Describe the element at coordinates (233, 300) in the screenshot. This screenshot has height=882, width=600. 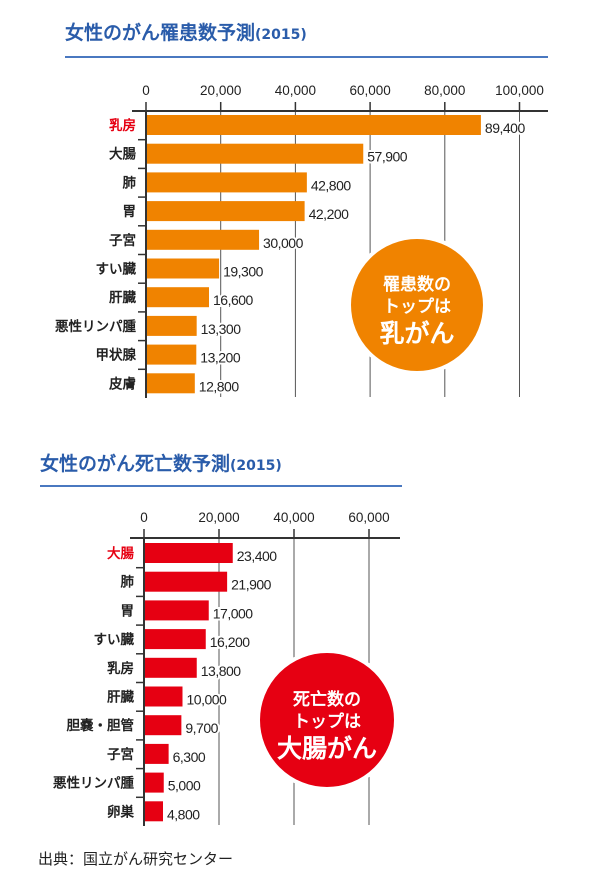
I see `chart1-value-label: 16,600` at that location.